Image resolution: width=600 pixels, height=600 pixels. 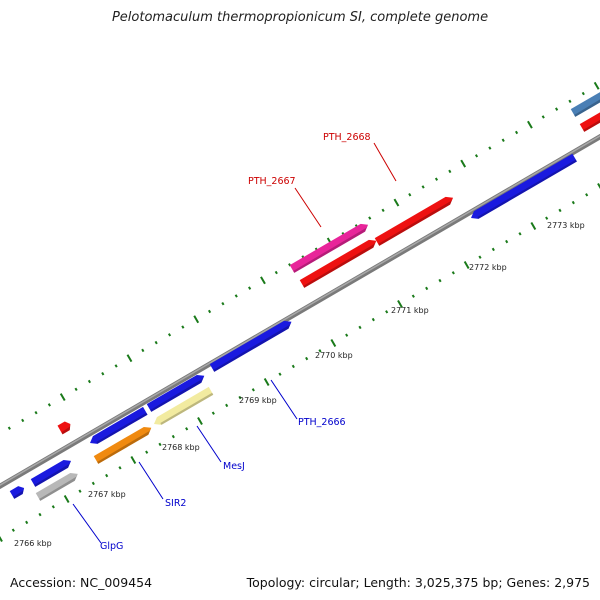 What do you see at coordinates (234, 466) in the screenshot?
I see `gene-label-mesj: MesJ` at bounding box center [234, 466].